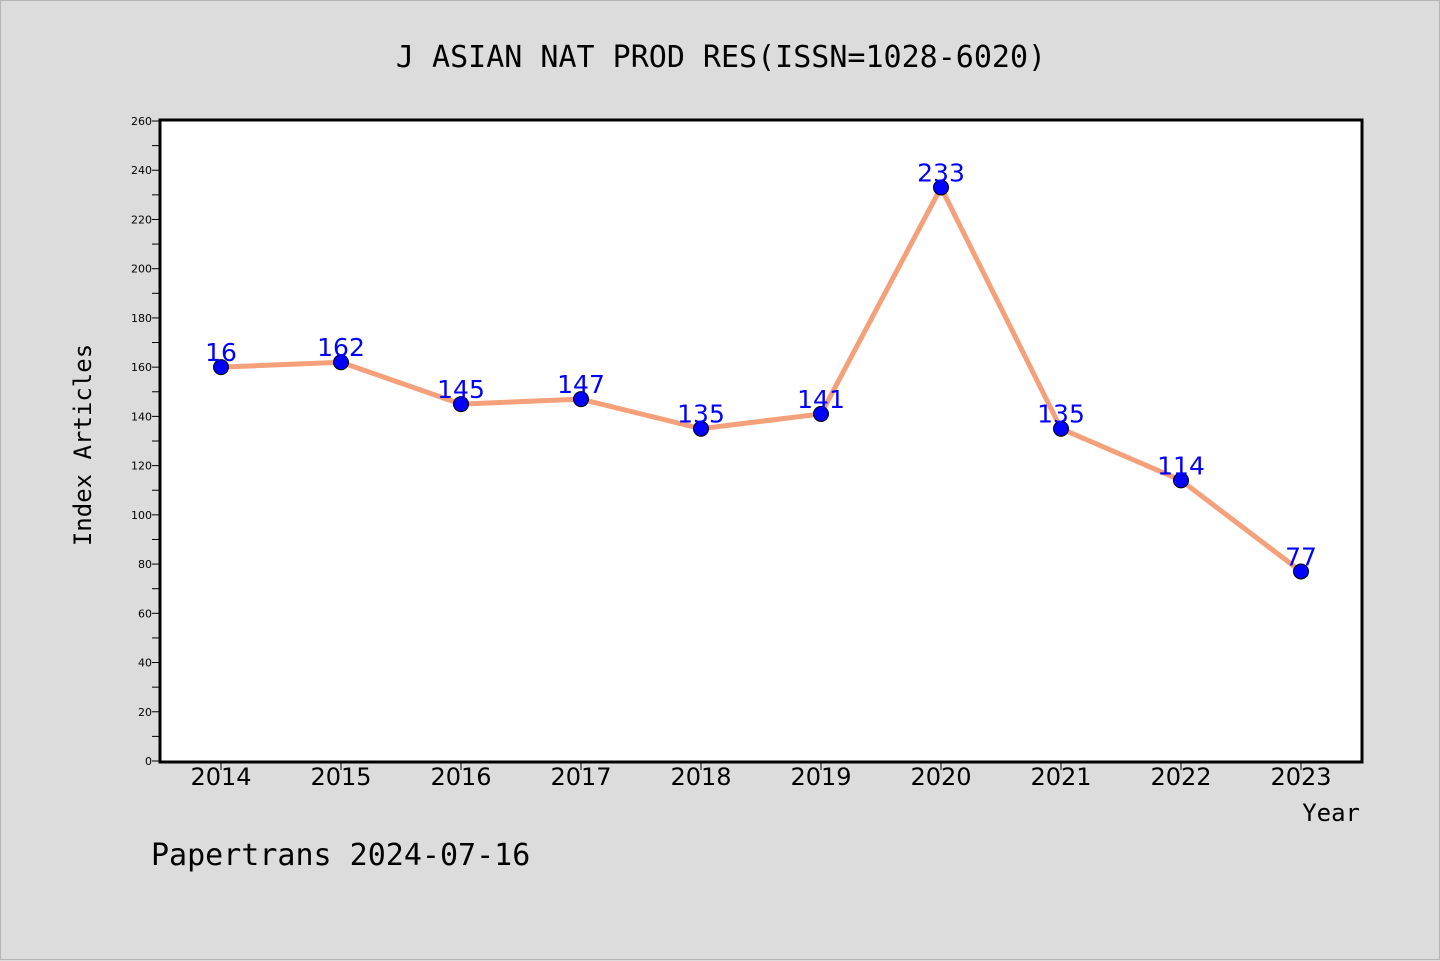 This screenshot has width=1440, height=961. What do you see at coordinates (145, 564) in the screenshot?
I see `y-tick-label: 80` at bounding box center [145, 564].